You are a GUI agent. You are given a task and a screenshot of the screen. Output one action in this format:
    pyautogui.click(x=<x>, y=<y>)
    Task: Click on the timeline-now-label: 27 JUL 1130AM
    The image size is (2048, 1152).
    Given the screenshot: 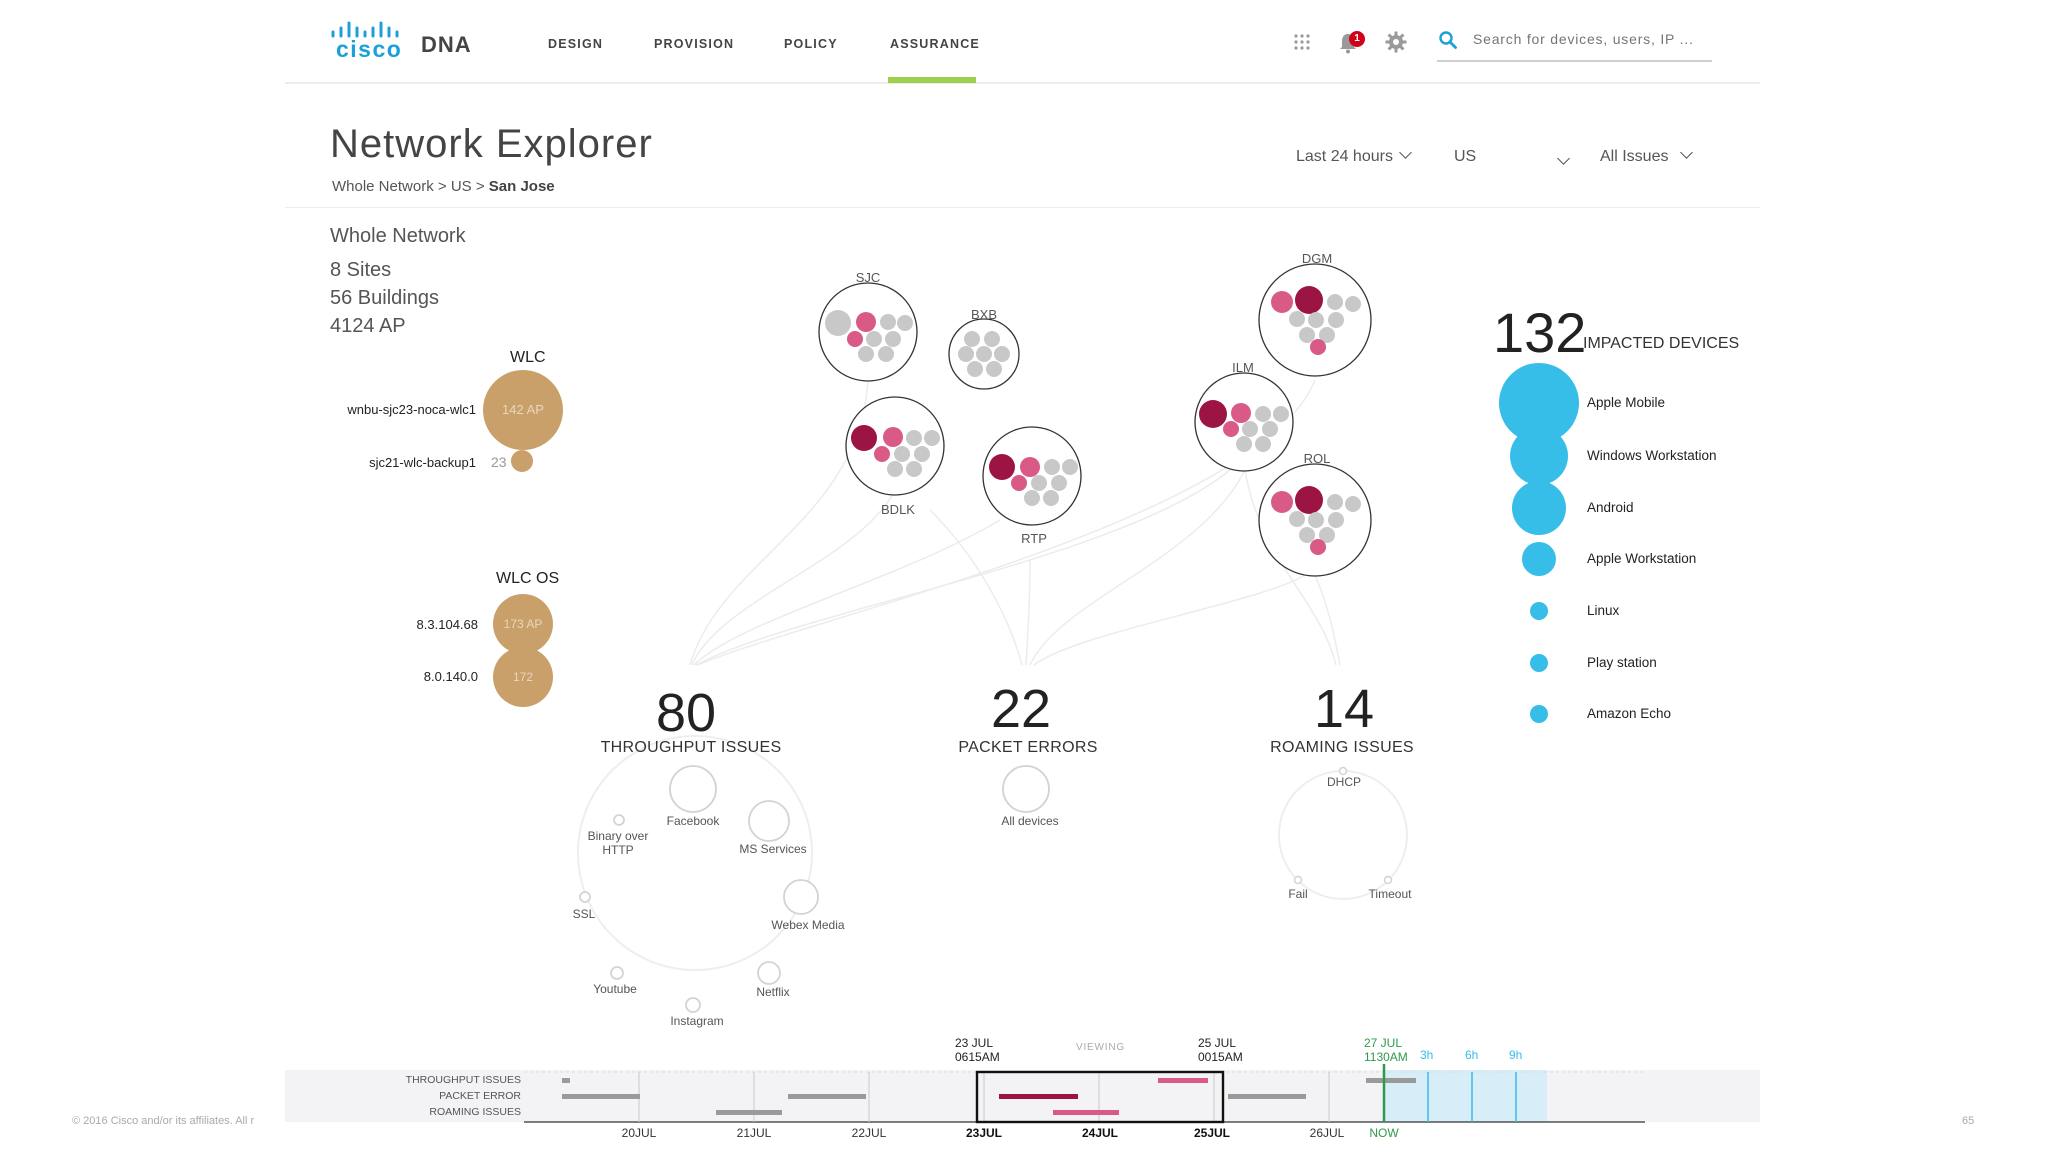 What is the action you would take?
    pyautogui.click(x=1386, y=1050)
    